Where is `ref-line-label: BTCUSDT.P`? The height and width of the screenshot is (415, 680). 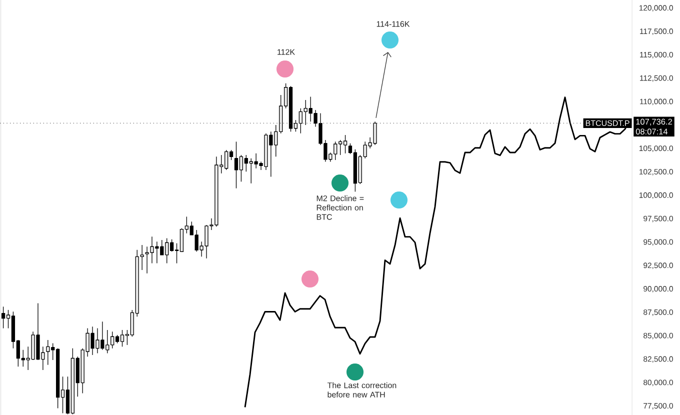 ref-line-label: BTCUSDT.P is located at coordinates (608, 123).